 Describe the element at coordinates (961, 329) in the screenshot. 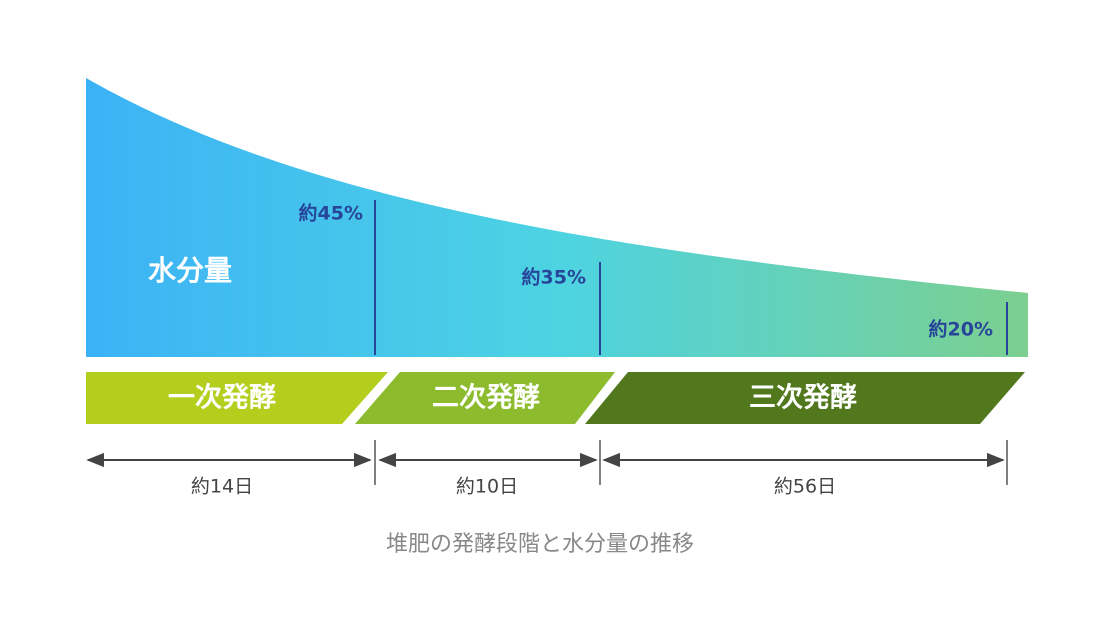

I see `marker-label: 約20%` at that location.